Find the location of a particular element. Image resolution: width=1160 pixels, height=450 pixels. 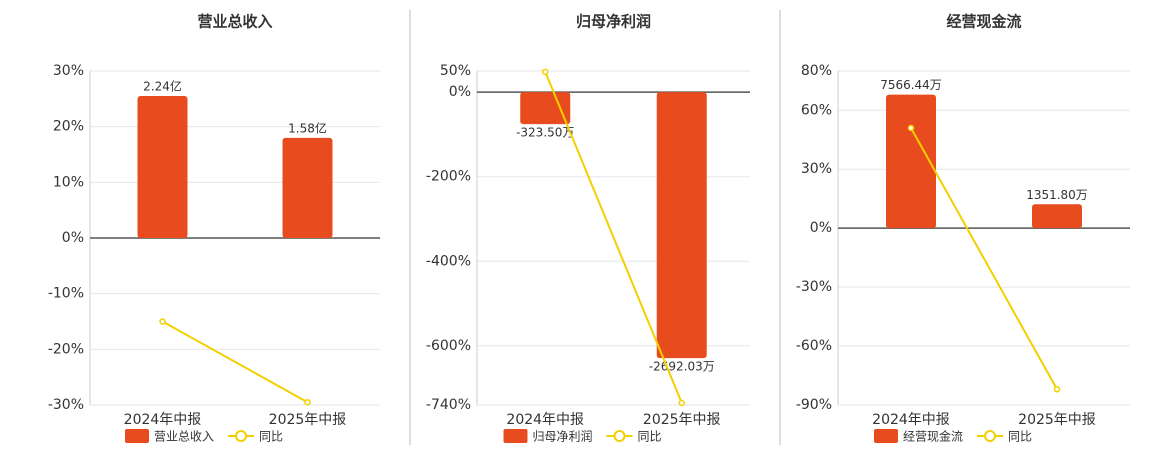

value-label: 7566.44万 is located at coordinates (911, 85).